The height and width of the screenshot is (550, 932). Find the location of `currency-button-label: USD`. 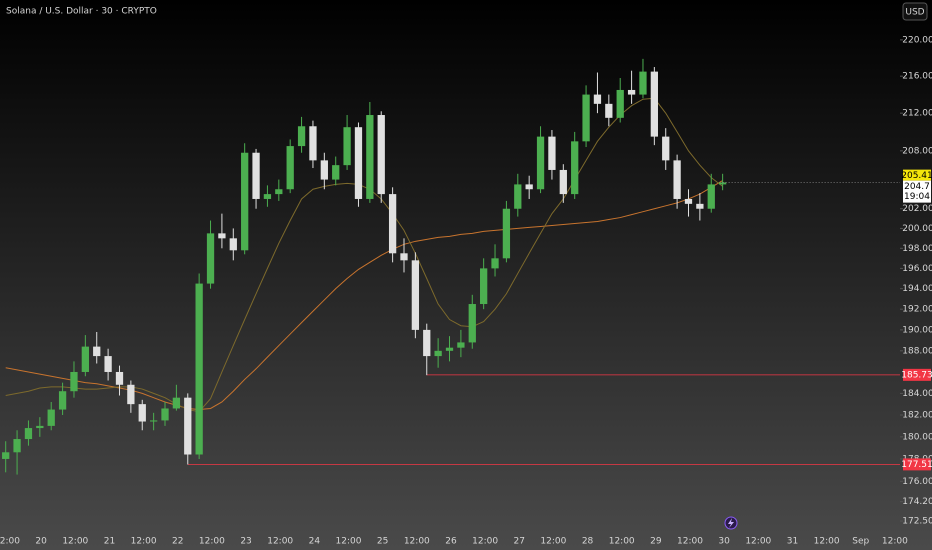

currency-button-label: USD is located at coordinates (914, 13).